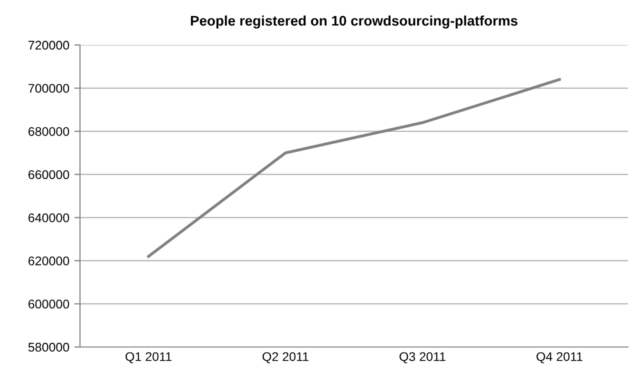 This screenshot has height=378, width=643. Describe the element at coordinates (49, 131) in the screenshot. I see `y-tick-label: 680000` at that location.